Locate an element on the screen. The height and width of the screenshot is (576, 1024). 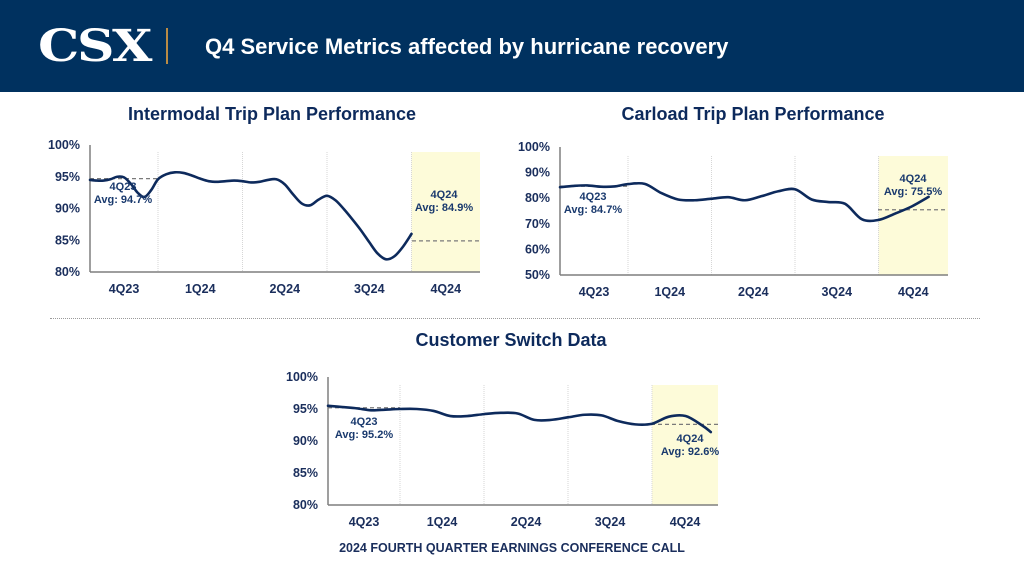
y-tick-label: 60% is located at coordinates (537, 249).